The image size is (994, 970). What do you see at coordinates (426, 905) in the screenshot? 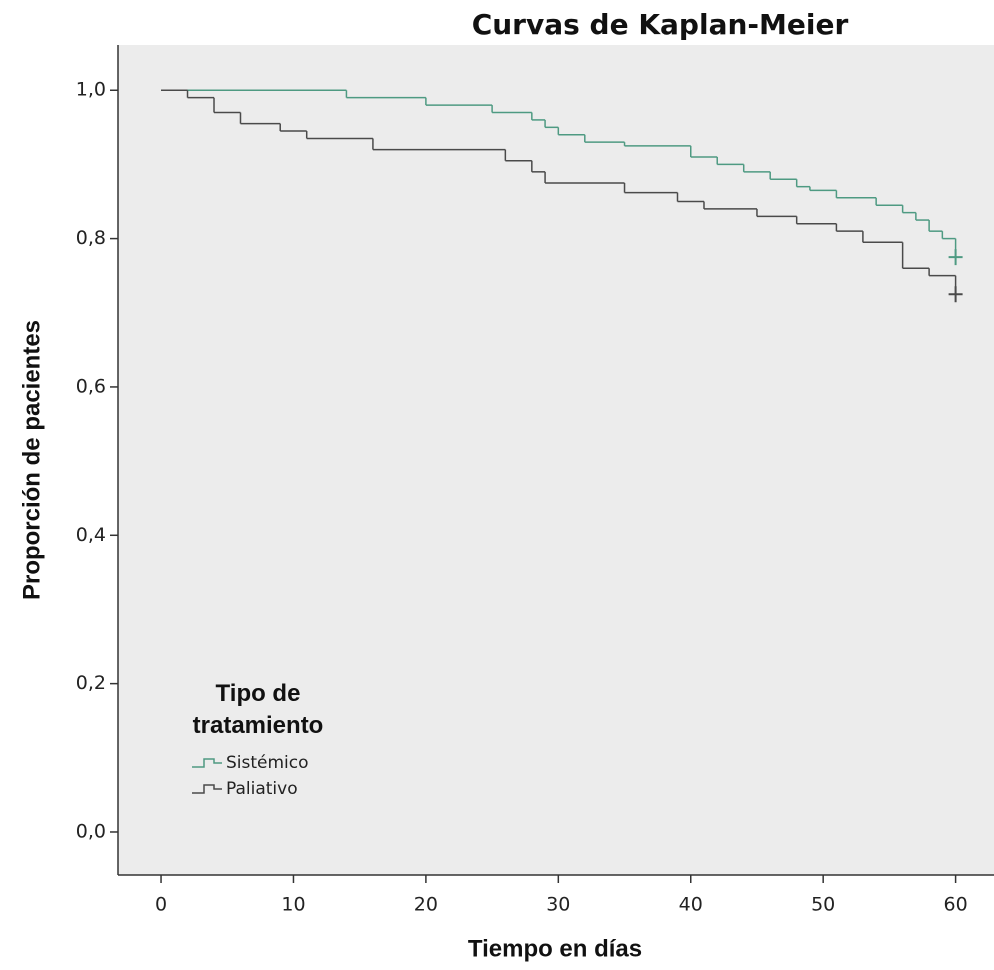
I see `x-tick-label: 20` at bounding box center [426, 905].